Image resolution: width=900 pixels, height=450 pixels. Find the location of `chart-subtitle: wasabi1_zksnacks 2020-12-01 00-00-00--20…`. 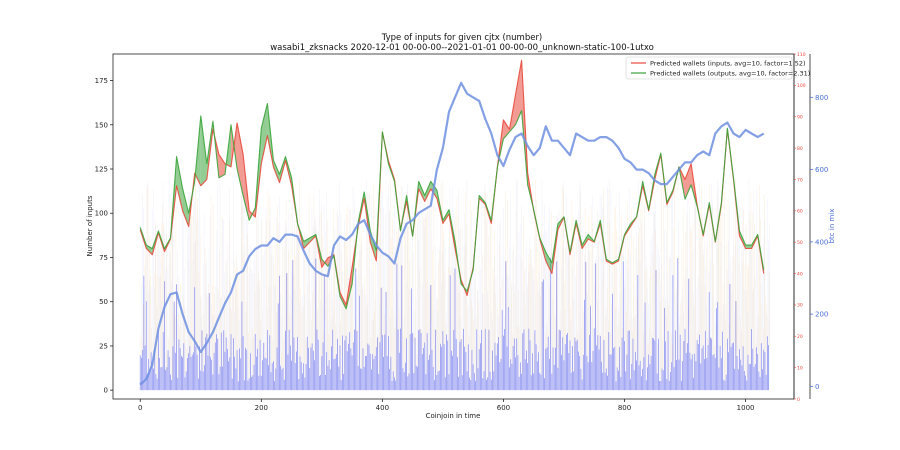

chart-subtitle: wasabi1_zksnacks 2020-12-01 00-00-00--20… is located at coordinates (462, 48).